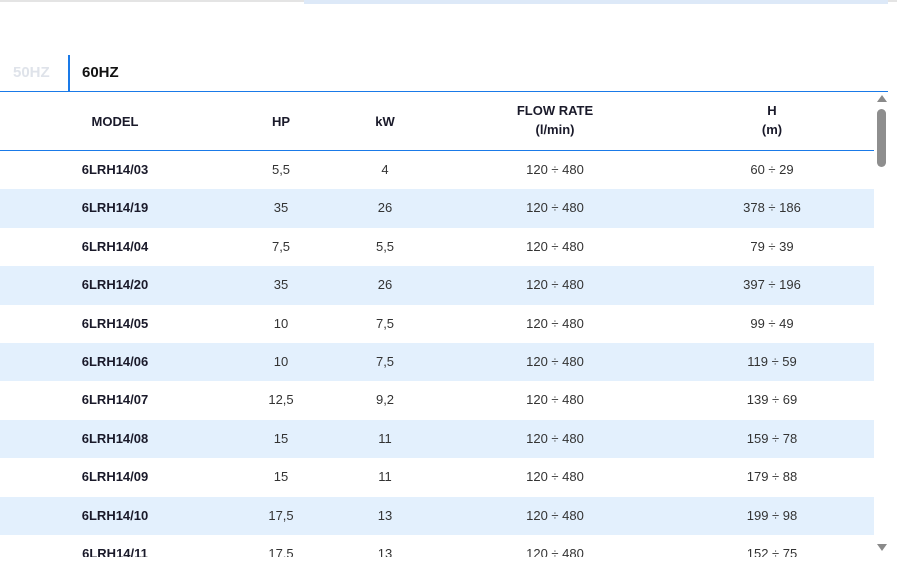  What do you see at coordinates (385, 246) in the screenshot?
I see `cell-kw: 5,5` at bounding box center [385, 246].